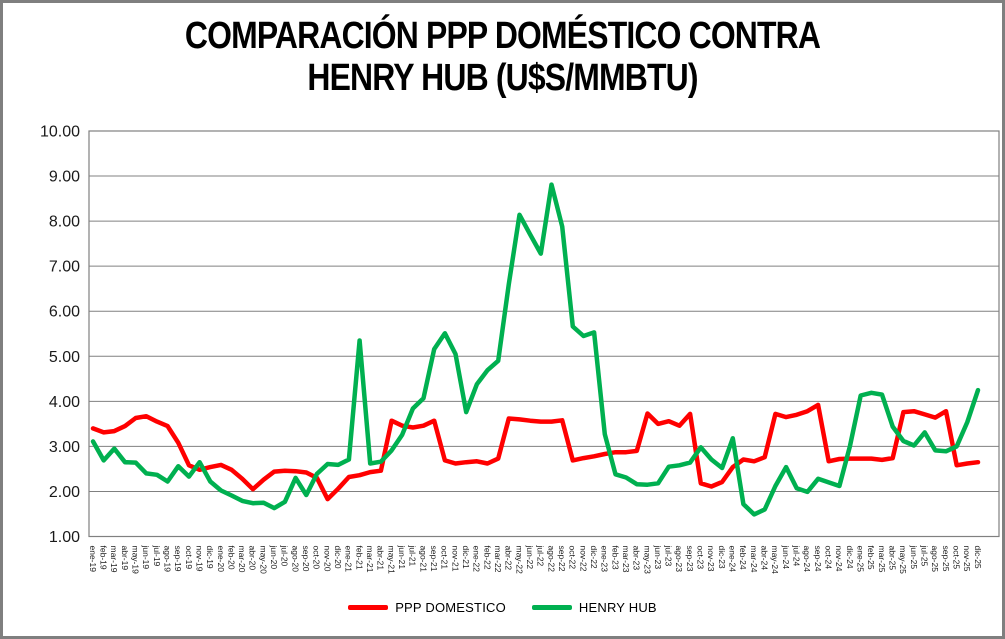 The image size is (1005, 639). What do you see at coordinates (359, 558) in the screenshot?
I see `x-axis-label-feb-21: feb-21` at bounding box center [359, 558].